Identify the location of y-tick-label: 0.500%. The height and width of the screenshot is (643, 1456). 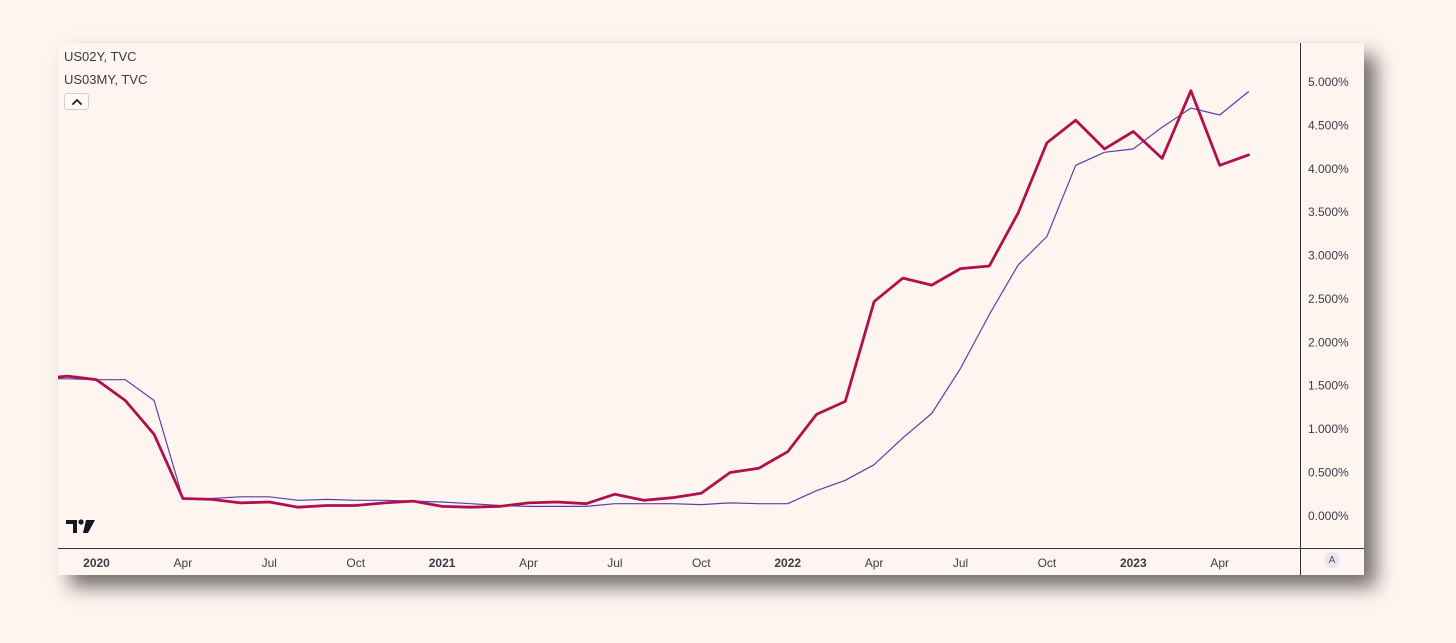
(1328, 473).